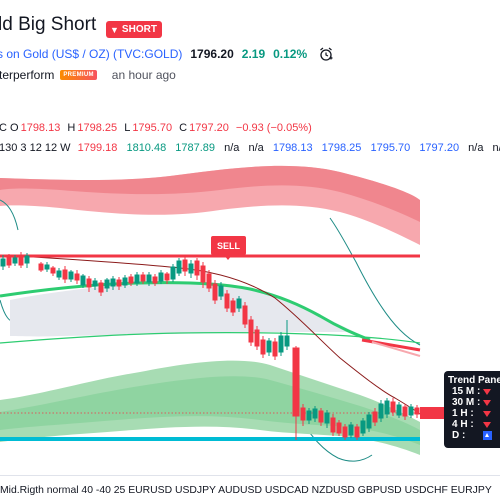 Image resolution: width=500 pixels, height=500 pixels. What do you see at coordinates (210, 410) in the screenshot?
I see `lower-green-band-inner` at bounding box center [210, 410].